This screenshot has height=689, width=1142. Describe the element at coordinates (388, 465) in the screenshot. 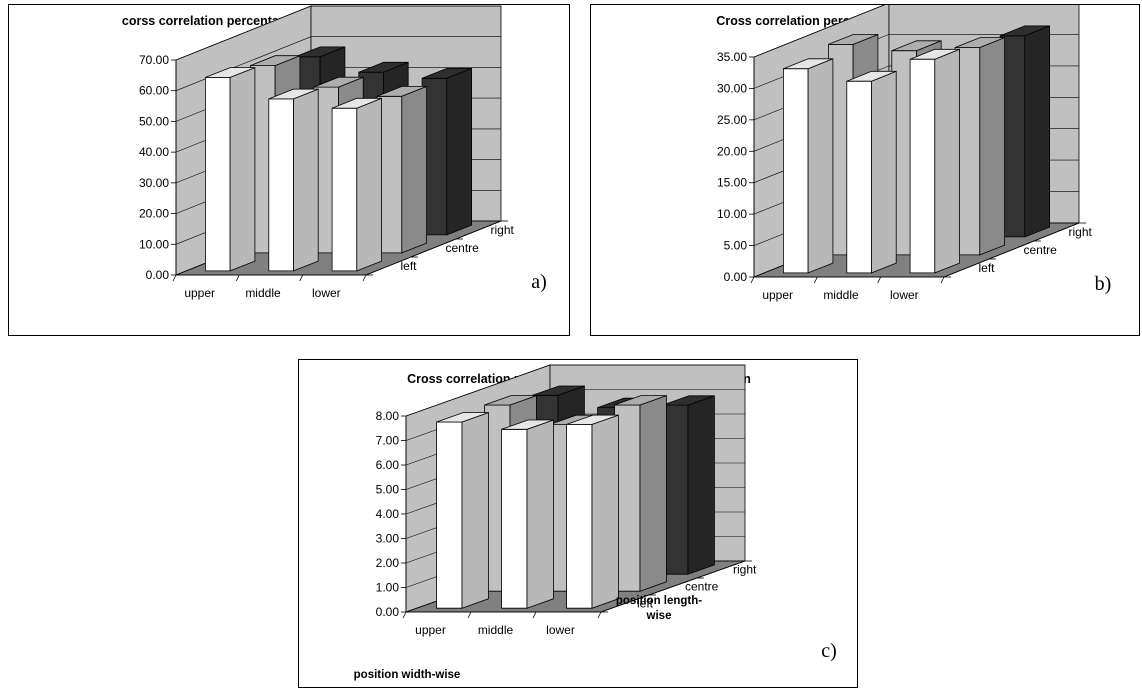

I see `y-tick-label: 6.00` at that location.